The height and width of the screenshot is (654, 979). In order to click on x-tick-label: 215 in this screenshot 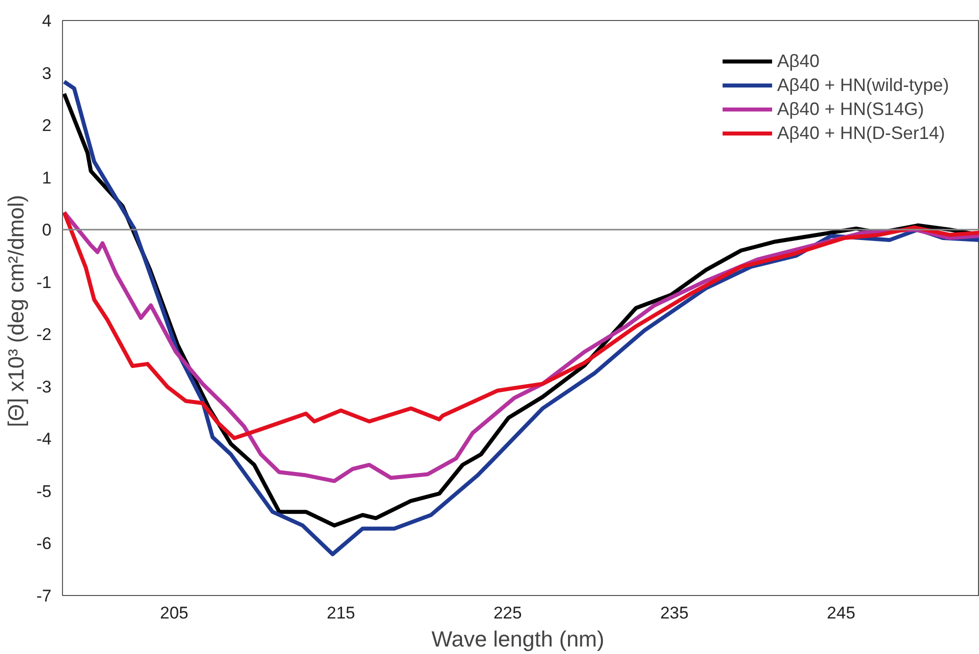, I will do `click(341, 613)`.